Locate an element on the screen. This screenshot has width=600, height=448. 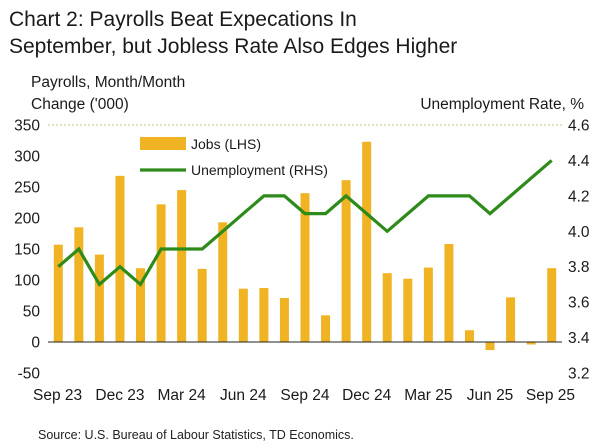
left-tick-label: 150 is located at coordinates (27, 250).